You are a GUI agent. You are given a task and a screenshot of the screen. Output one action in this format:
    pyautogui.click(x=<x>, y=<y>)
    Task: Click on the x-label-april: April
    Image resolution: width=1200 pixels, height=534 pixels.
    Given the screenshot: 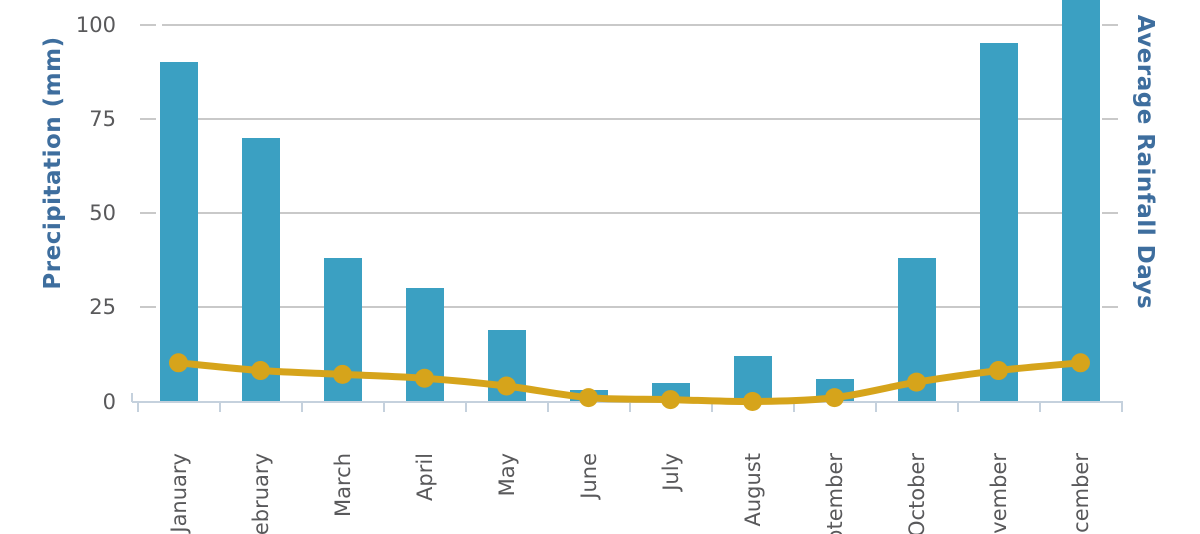 What is the action you would take?
    pyautogui.click(x=424, y=477)
    